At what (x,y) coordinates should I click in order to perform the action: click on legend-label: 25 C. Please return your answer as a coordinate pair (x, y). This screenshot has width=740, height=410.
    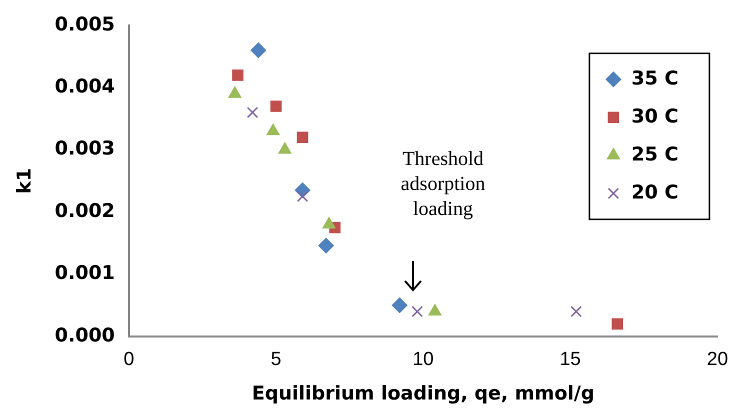
    Looking at the image, I should click on (654, 154).